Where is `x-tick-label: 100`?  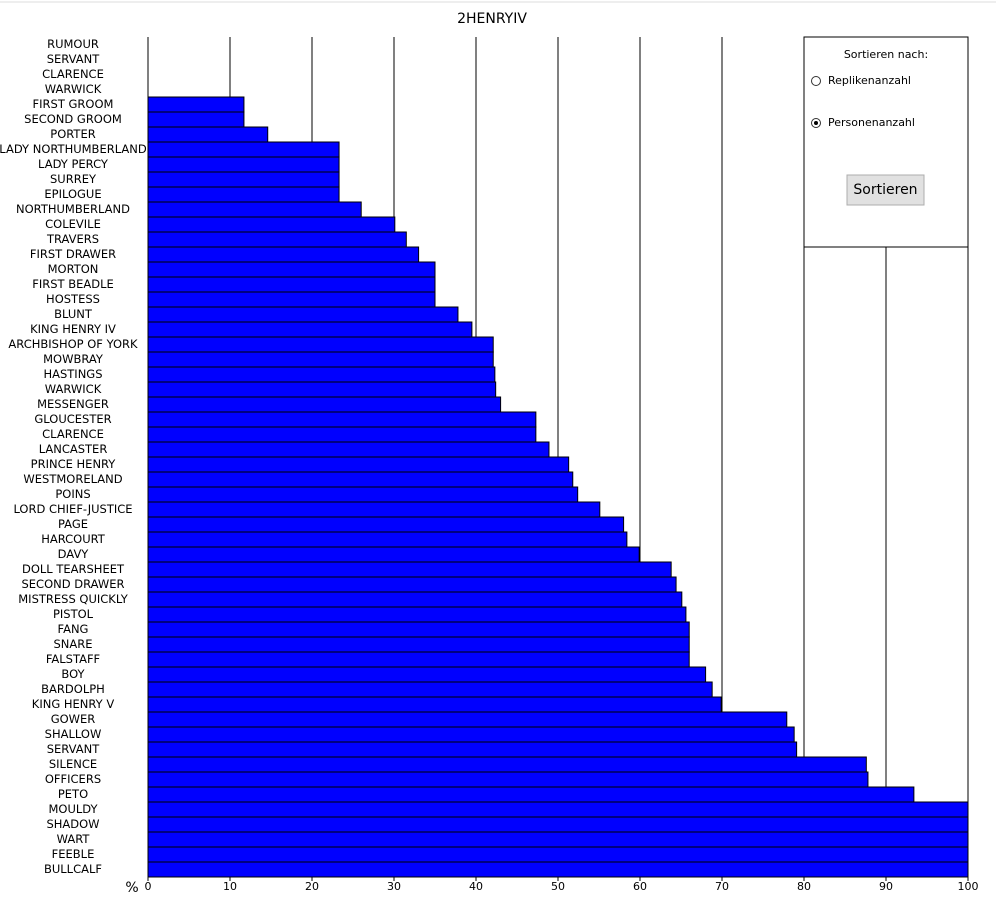
x-tick-label: 100 is located at coordinates (968, 886).